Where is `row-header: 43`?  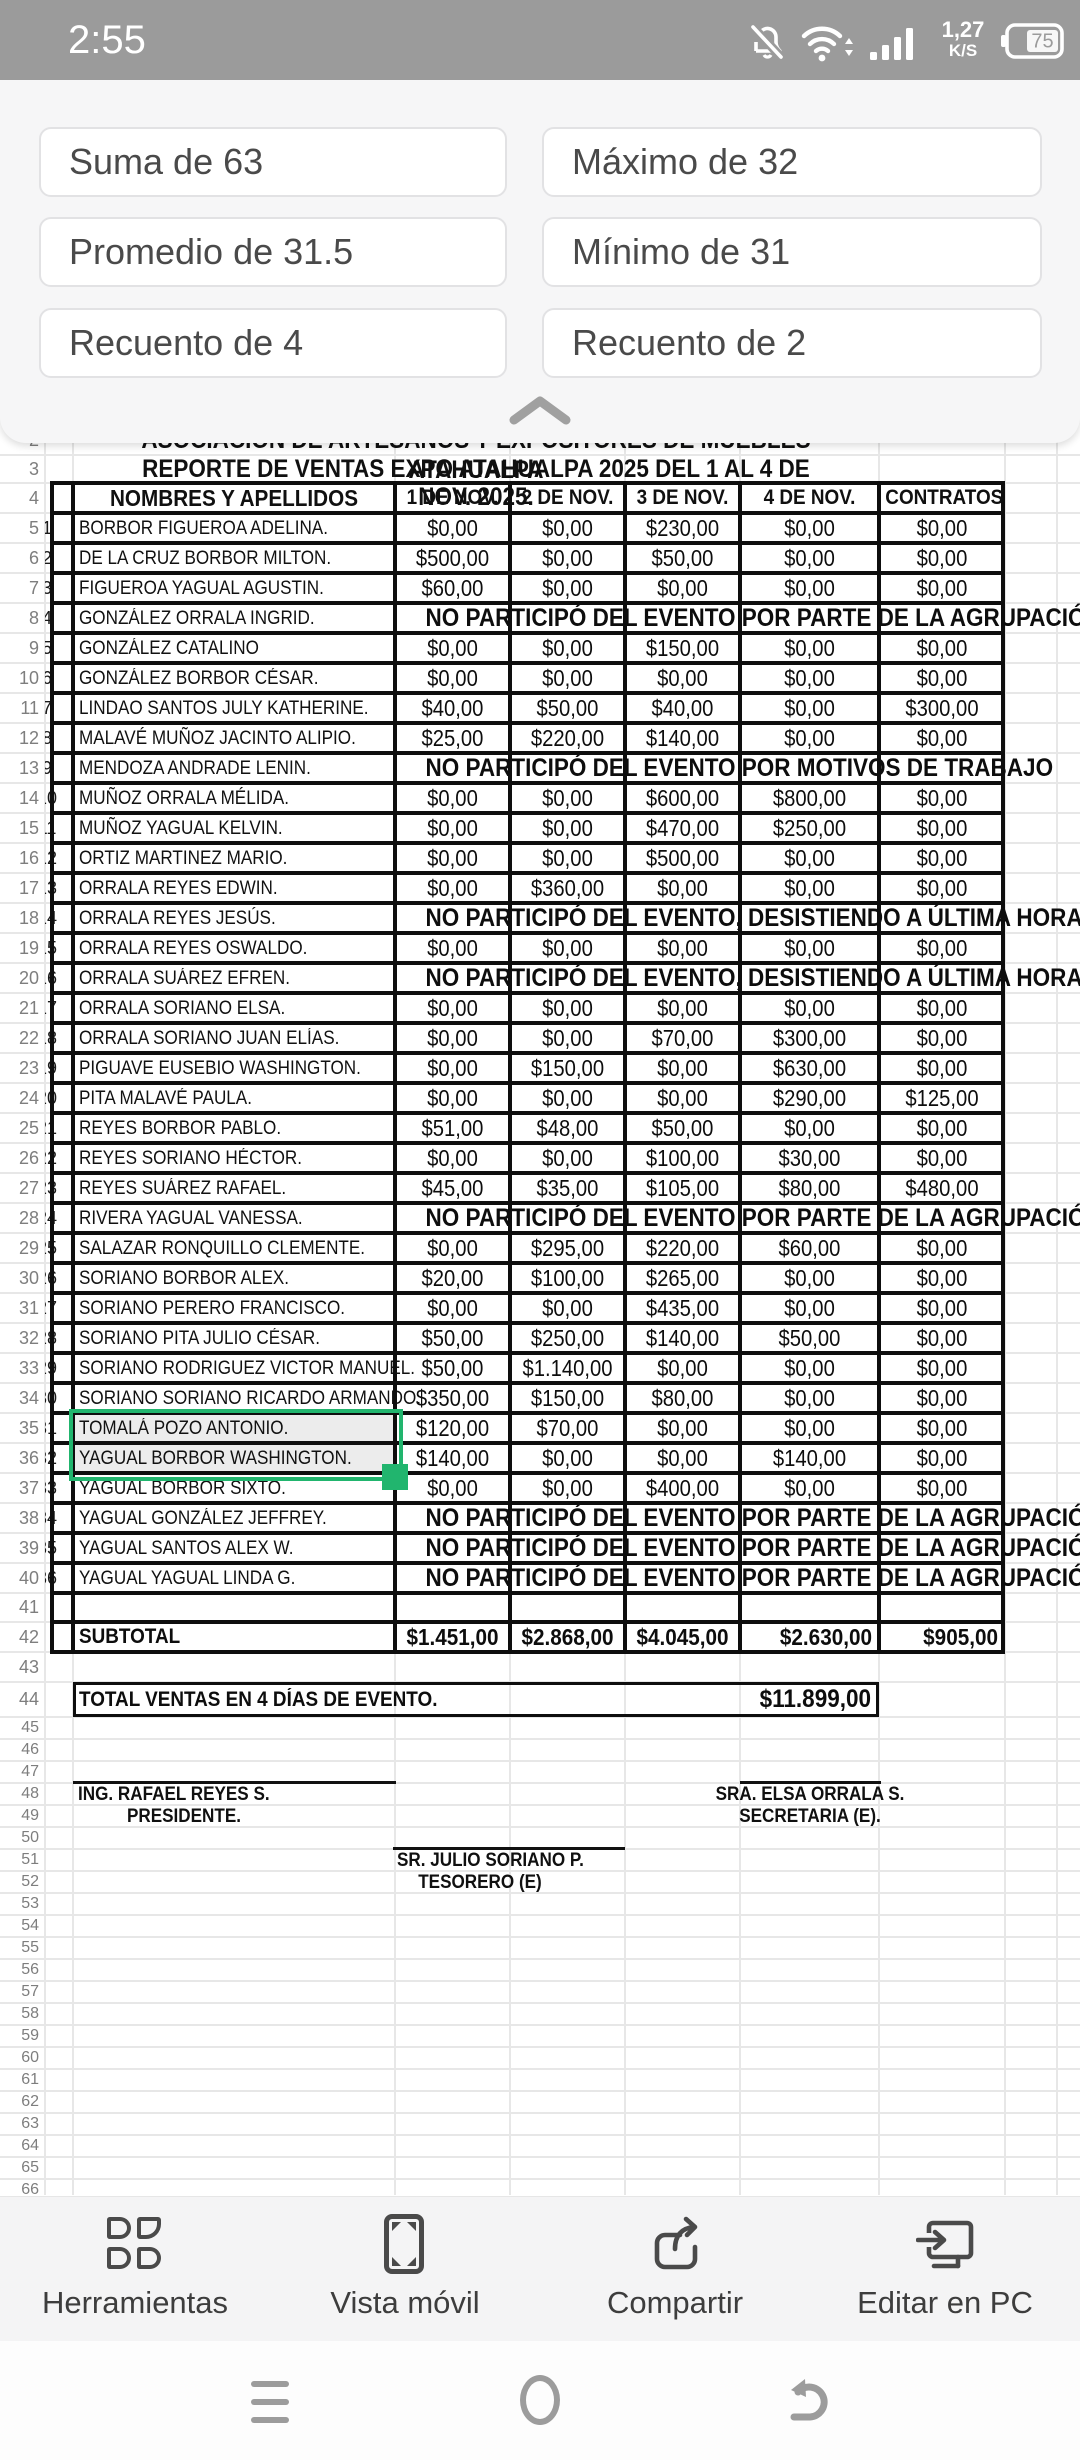 row-header: 43 is located at coordinates (28, 1667).